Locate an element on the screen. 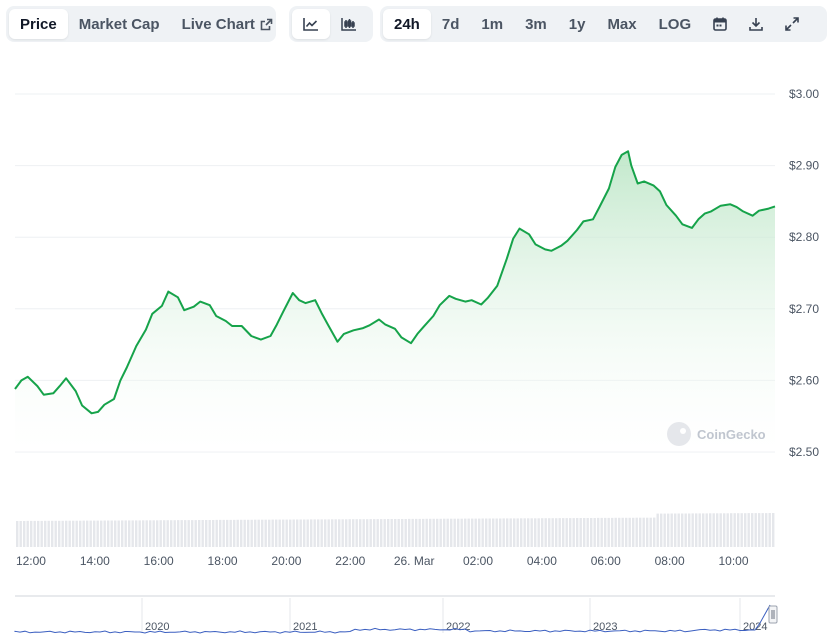  range-max-button: Max is located at coordinates (622, 24).